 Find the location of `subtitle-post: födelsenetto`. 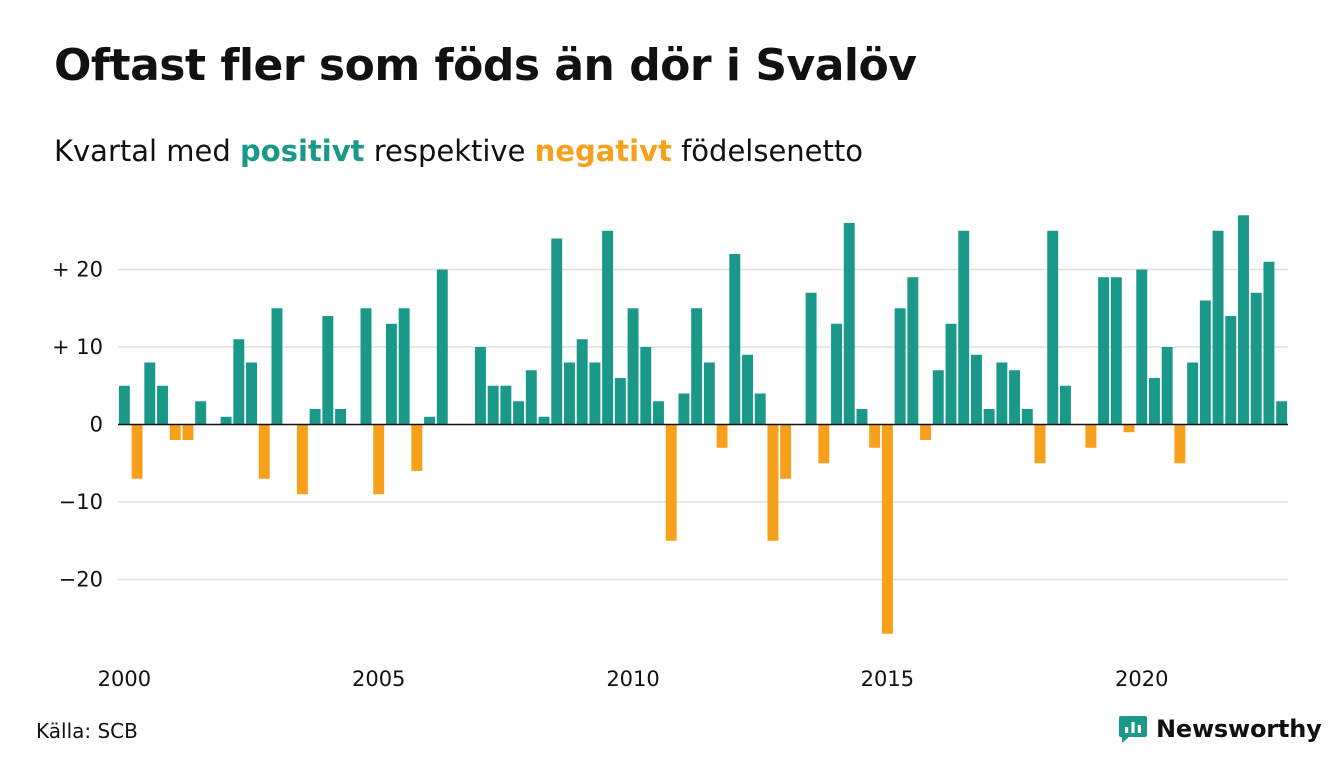

subtitle-post: födelsenetto is located at coordinates (767, 151).